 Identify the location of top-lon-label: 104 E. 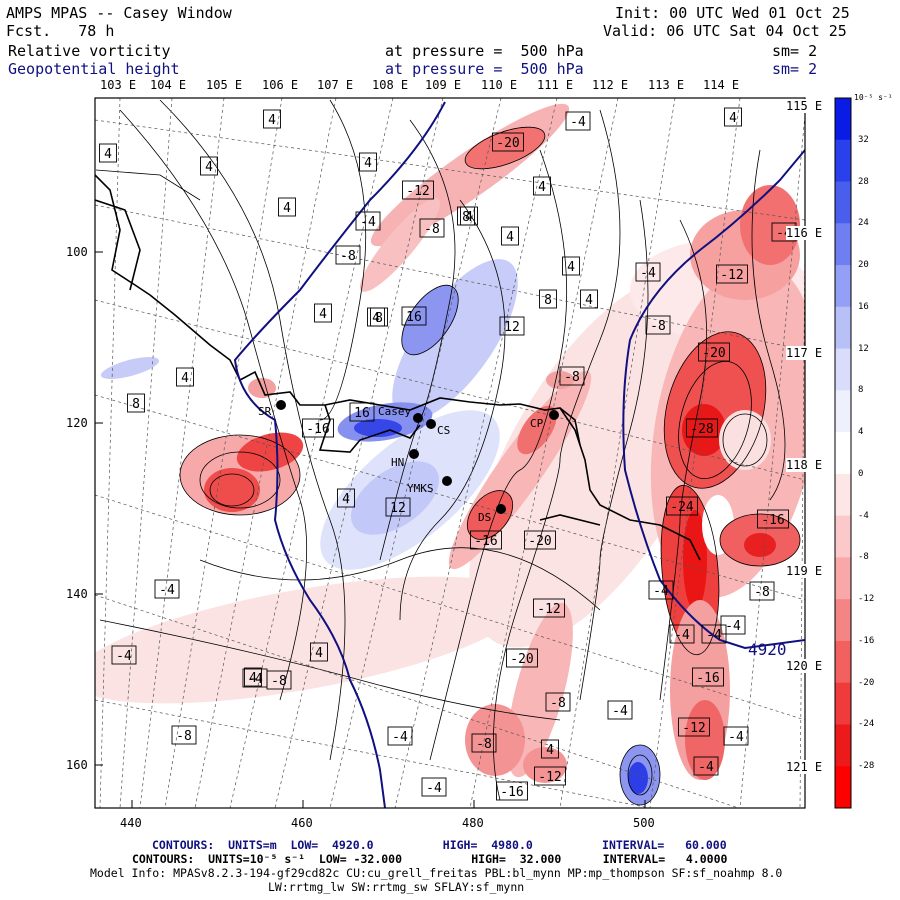
(168, 85).